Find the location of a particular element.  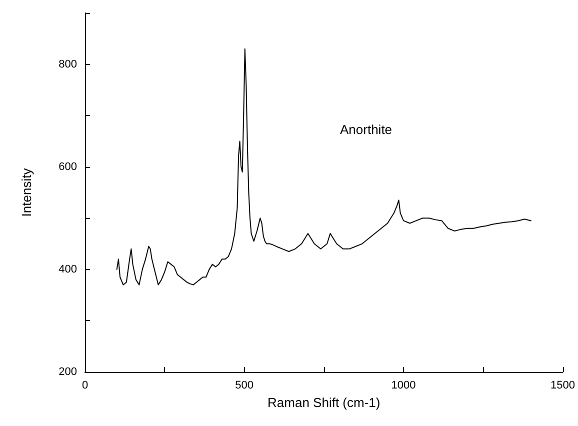

x-tick-label: 1000 is located at coordinates (403, 386).